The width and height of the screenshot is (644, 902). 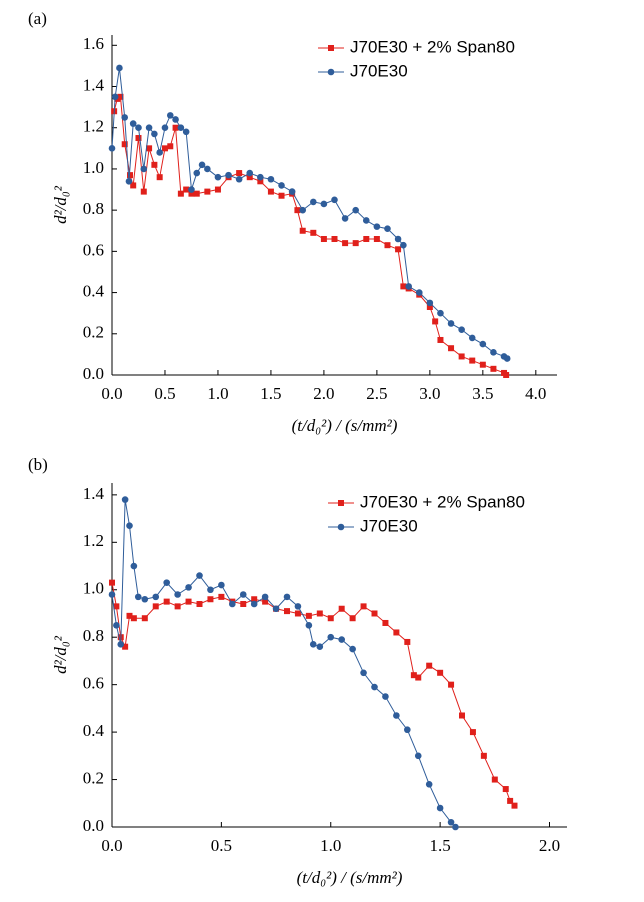 What do you see at coordinates (93, 540) in the screenshot?
I see `y-tick-label: 1.2` at bounding box center [93, 540].